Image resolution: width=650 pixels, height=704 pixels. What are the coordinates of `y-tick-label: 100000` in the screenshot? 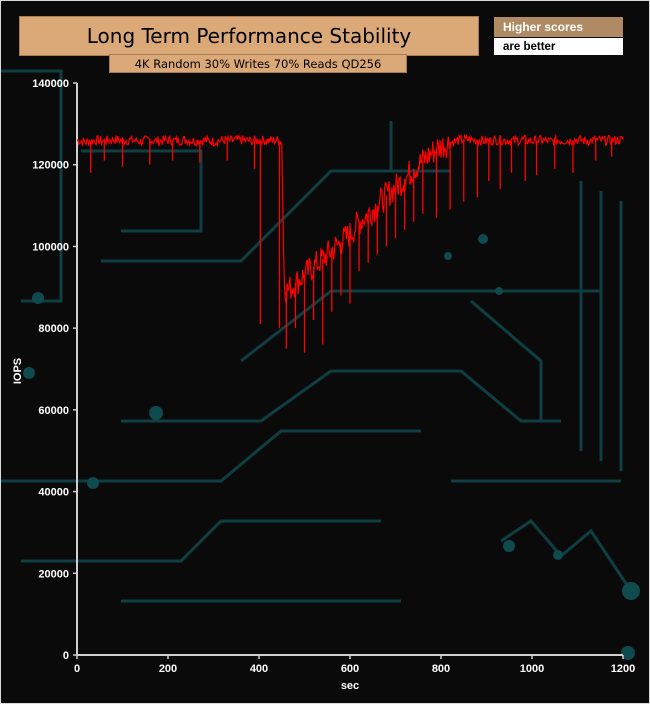 It's located at (50, 247).